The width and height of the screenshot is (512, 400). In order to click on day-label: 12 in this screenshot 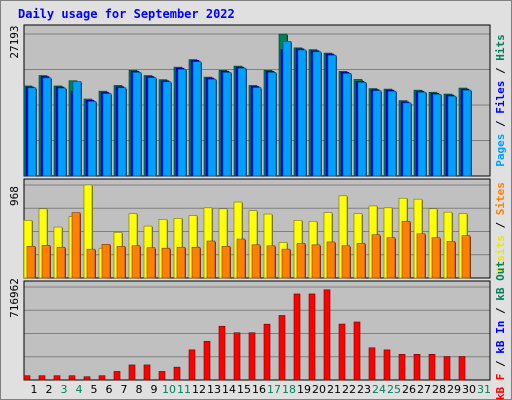, I will do `click(199, 389)`.